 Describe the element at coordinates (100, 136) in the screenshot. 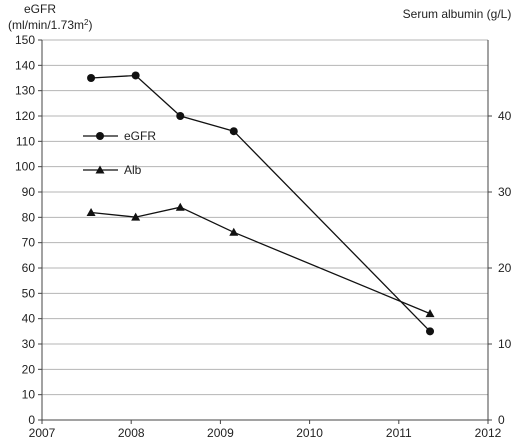

I see `legend-egfr-marker` at that location.